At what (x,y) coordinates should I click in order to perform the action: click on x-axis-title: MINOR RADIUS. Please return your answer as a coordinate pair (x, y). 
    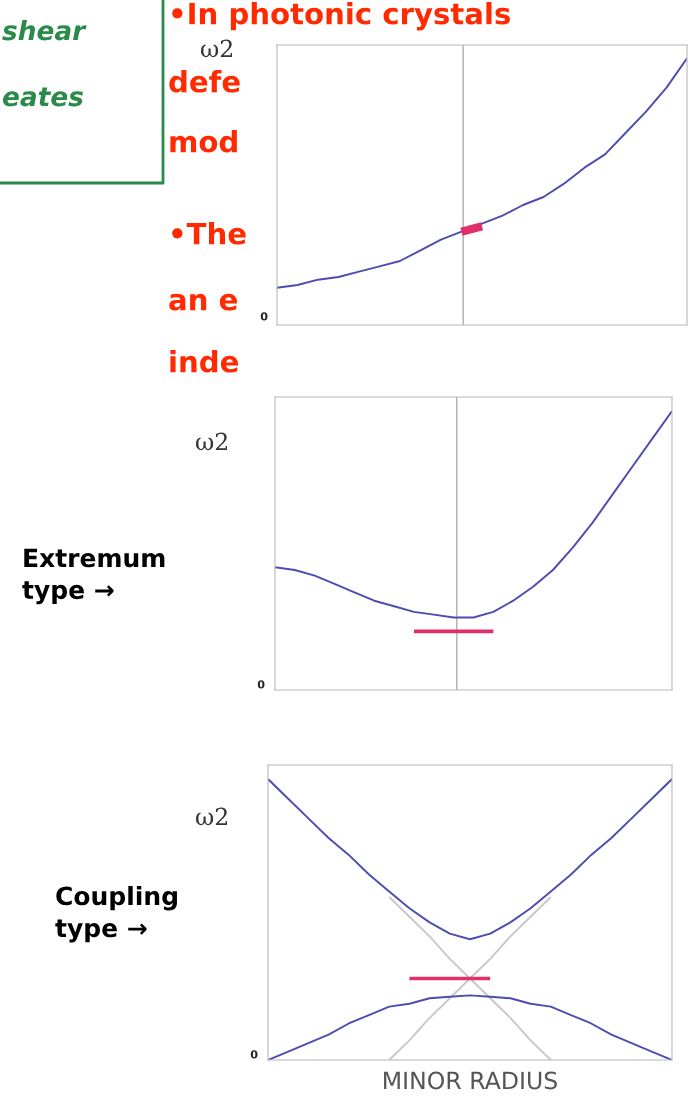
    Looking at the image, I should click on (470, 1080).